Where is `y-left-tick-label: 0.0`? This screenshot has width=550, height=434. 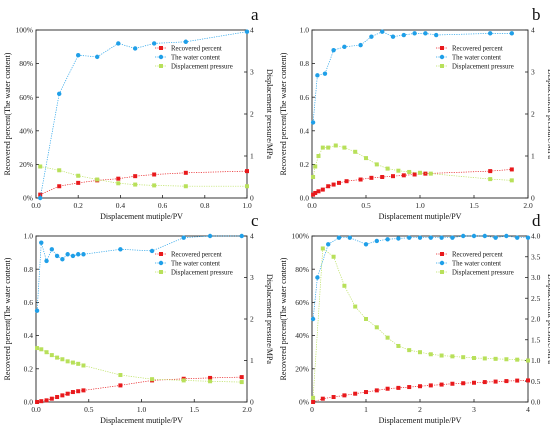
y-left-tick-label: 0.0 is located at coordinates (305, 198).